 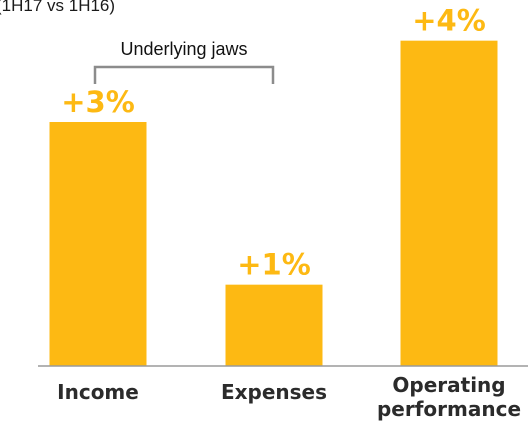 What do you see at coordinates (98, 102) in the screenshot?
I see `data-label-income: +3%` at bounding box center [98, 102].